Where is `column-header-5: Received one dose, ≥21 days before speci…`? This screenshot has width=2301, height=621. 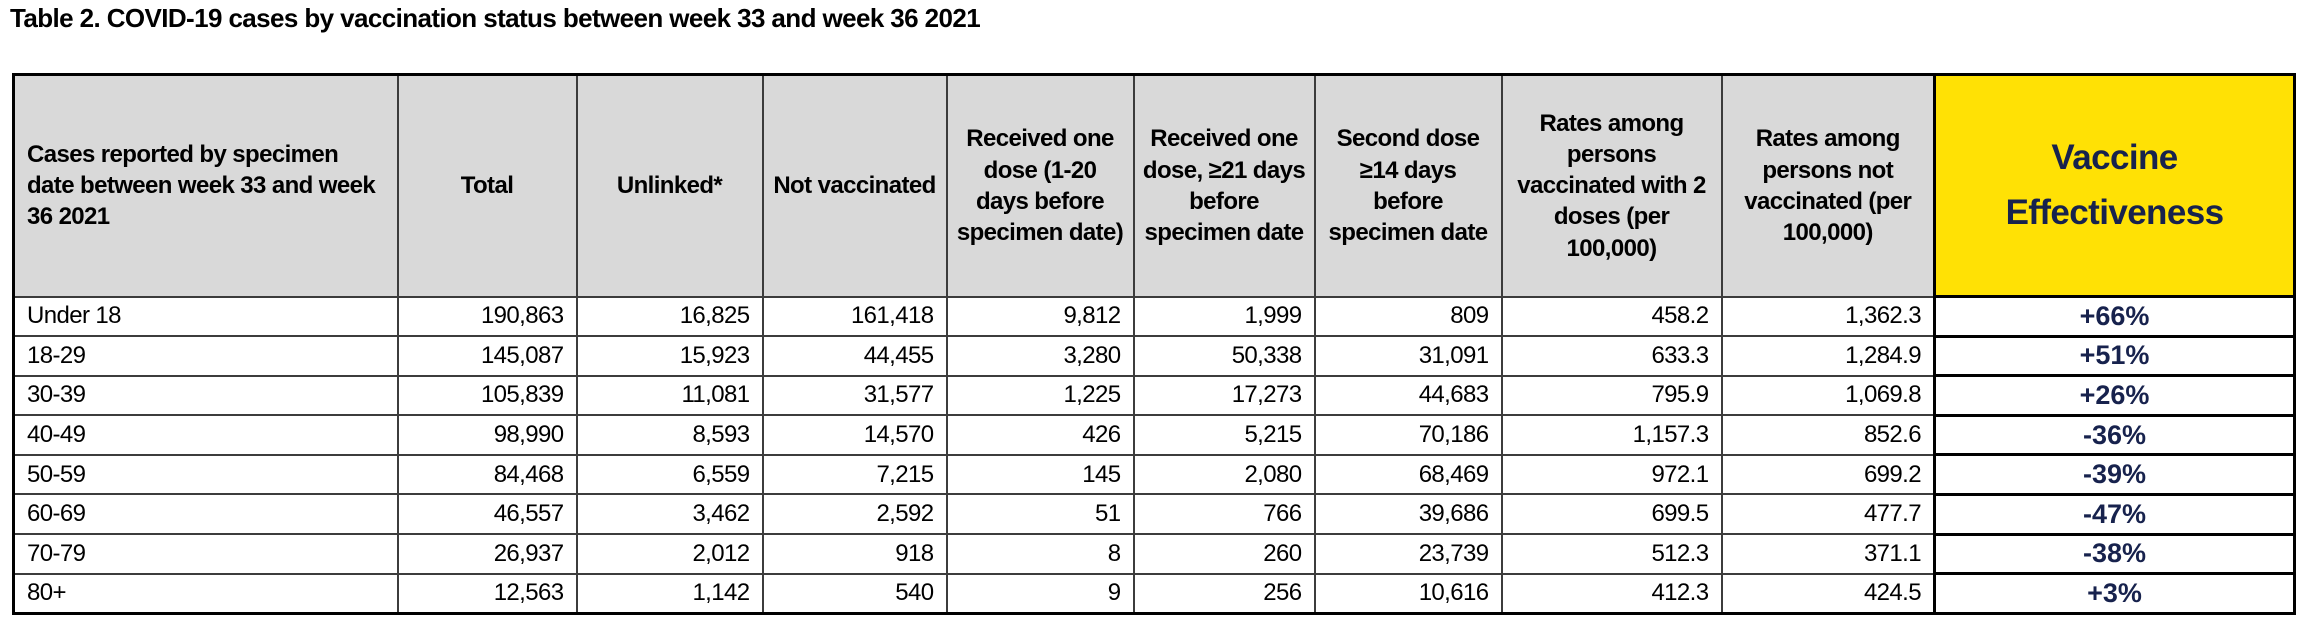
column-header-5: Received one dose, ≥21 days before speci… is located at coordinates (1224, 185).